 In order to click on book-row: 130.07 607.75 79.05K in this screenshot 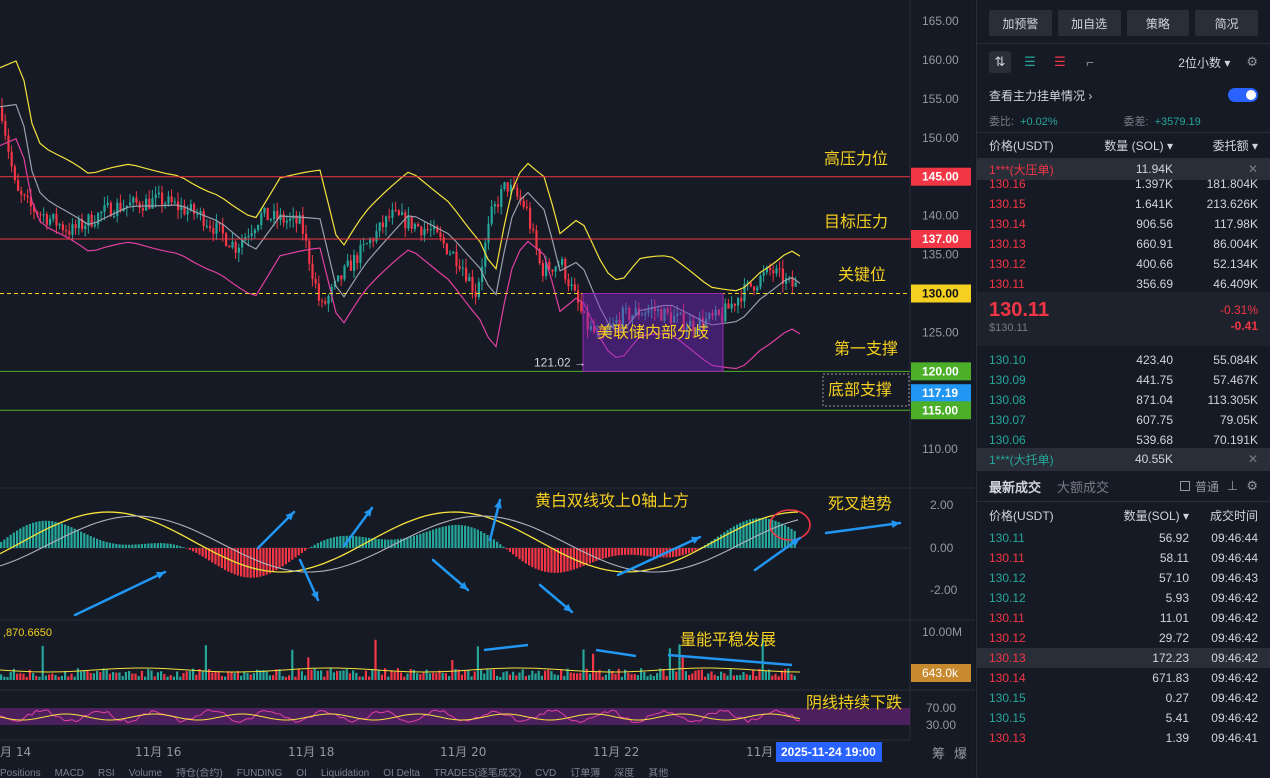, I will do `click(1123, 420)`.